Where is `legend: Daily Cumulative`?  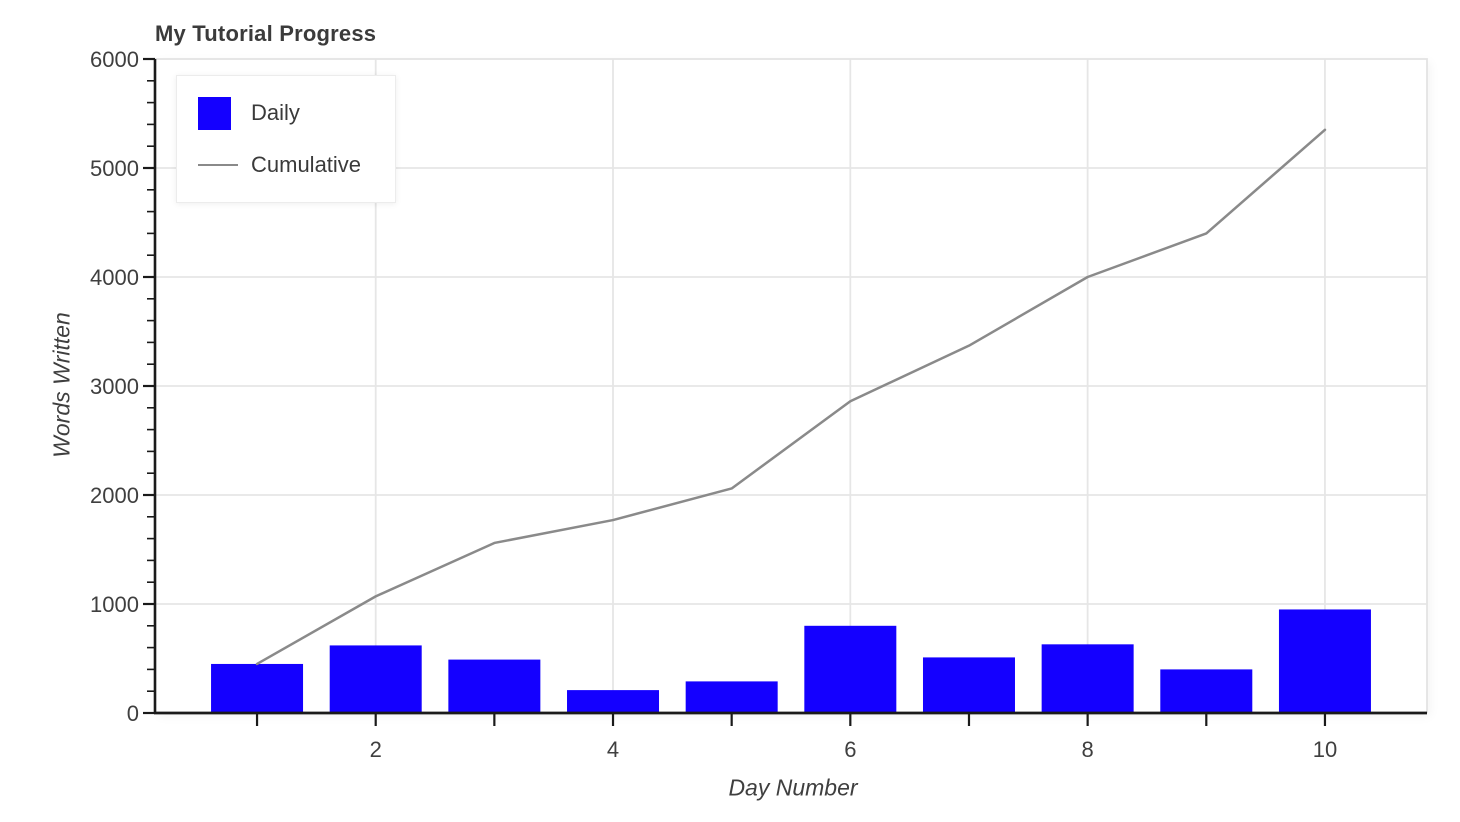
legend: Daily Cumulative is located at coordinates (286, 139).